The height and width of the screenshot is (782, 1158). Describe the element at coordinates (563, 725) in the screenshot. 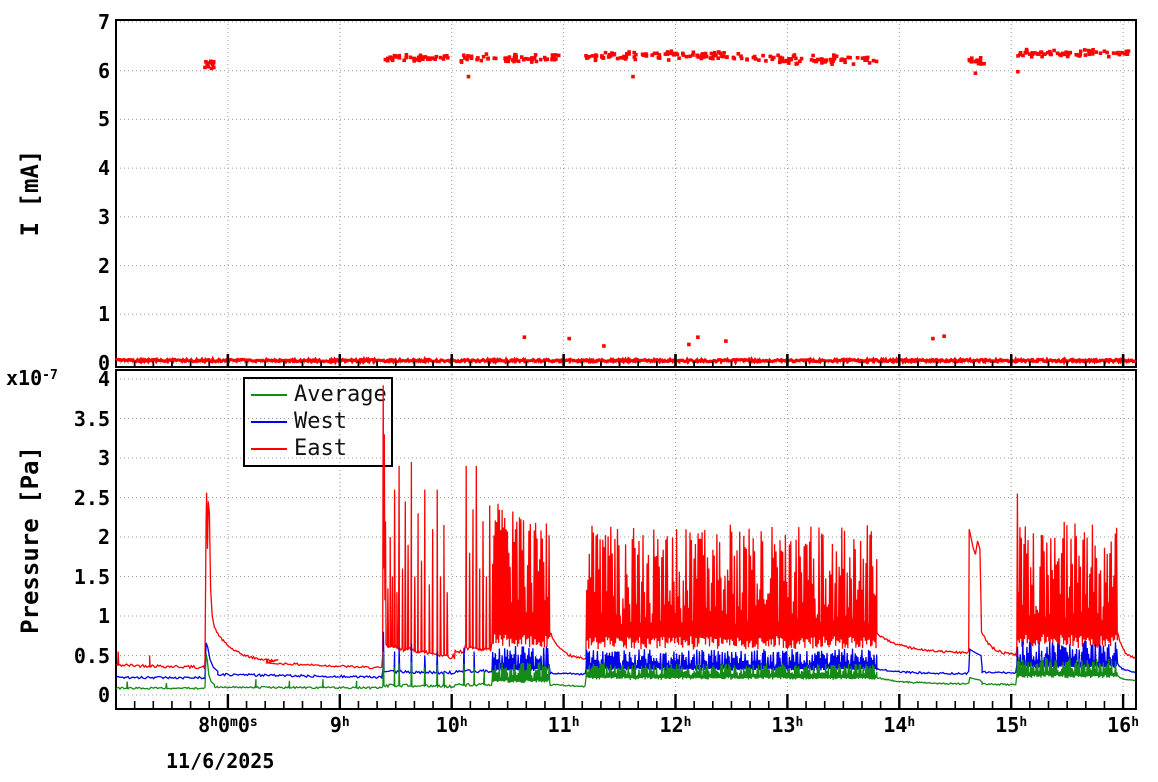

I see `x-tick-label-time: 11h` at that location.